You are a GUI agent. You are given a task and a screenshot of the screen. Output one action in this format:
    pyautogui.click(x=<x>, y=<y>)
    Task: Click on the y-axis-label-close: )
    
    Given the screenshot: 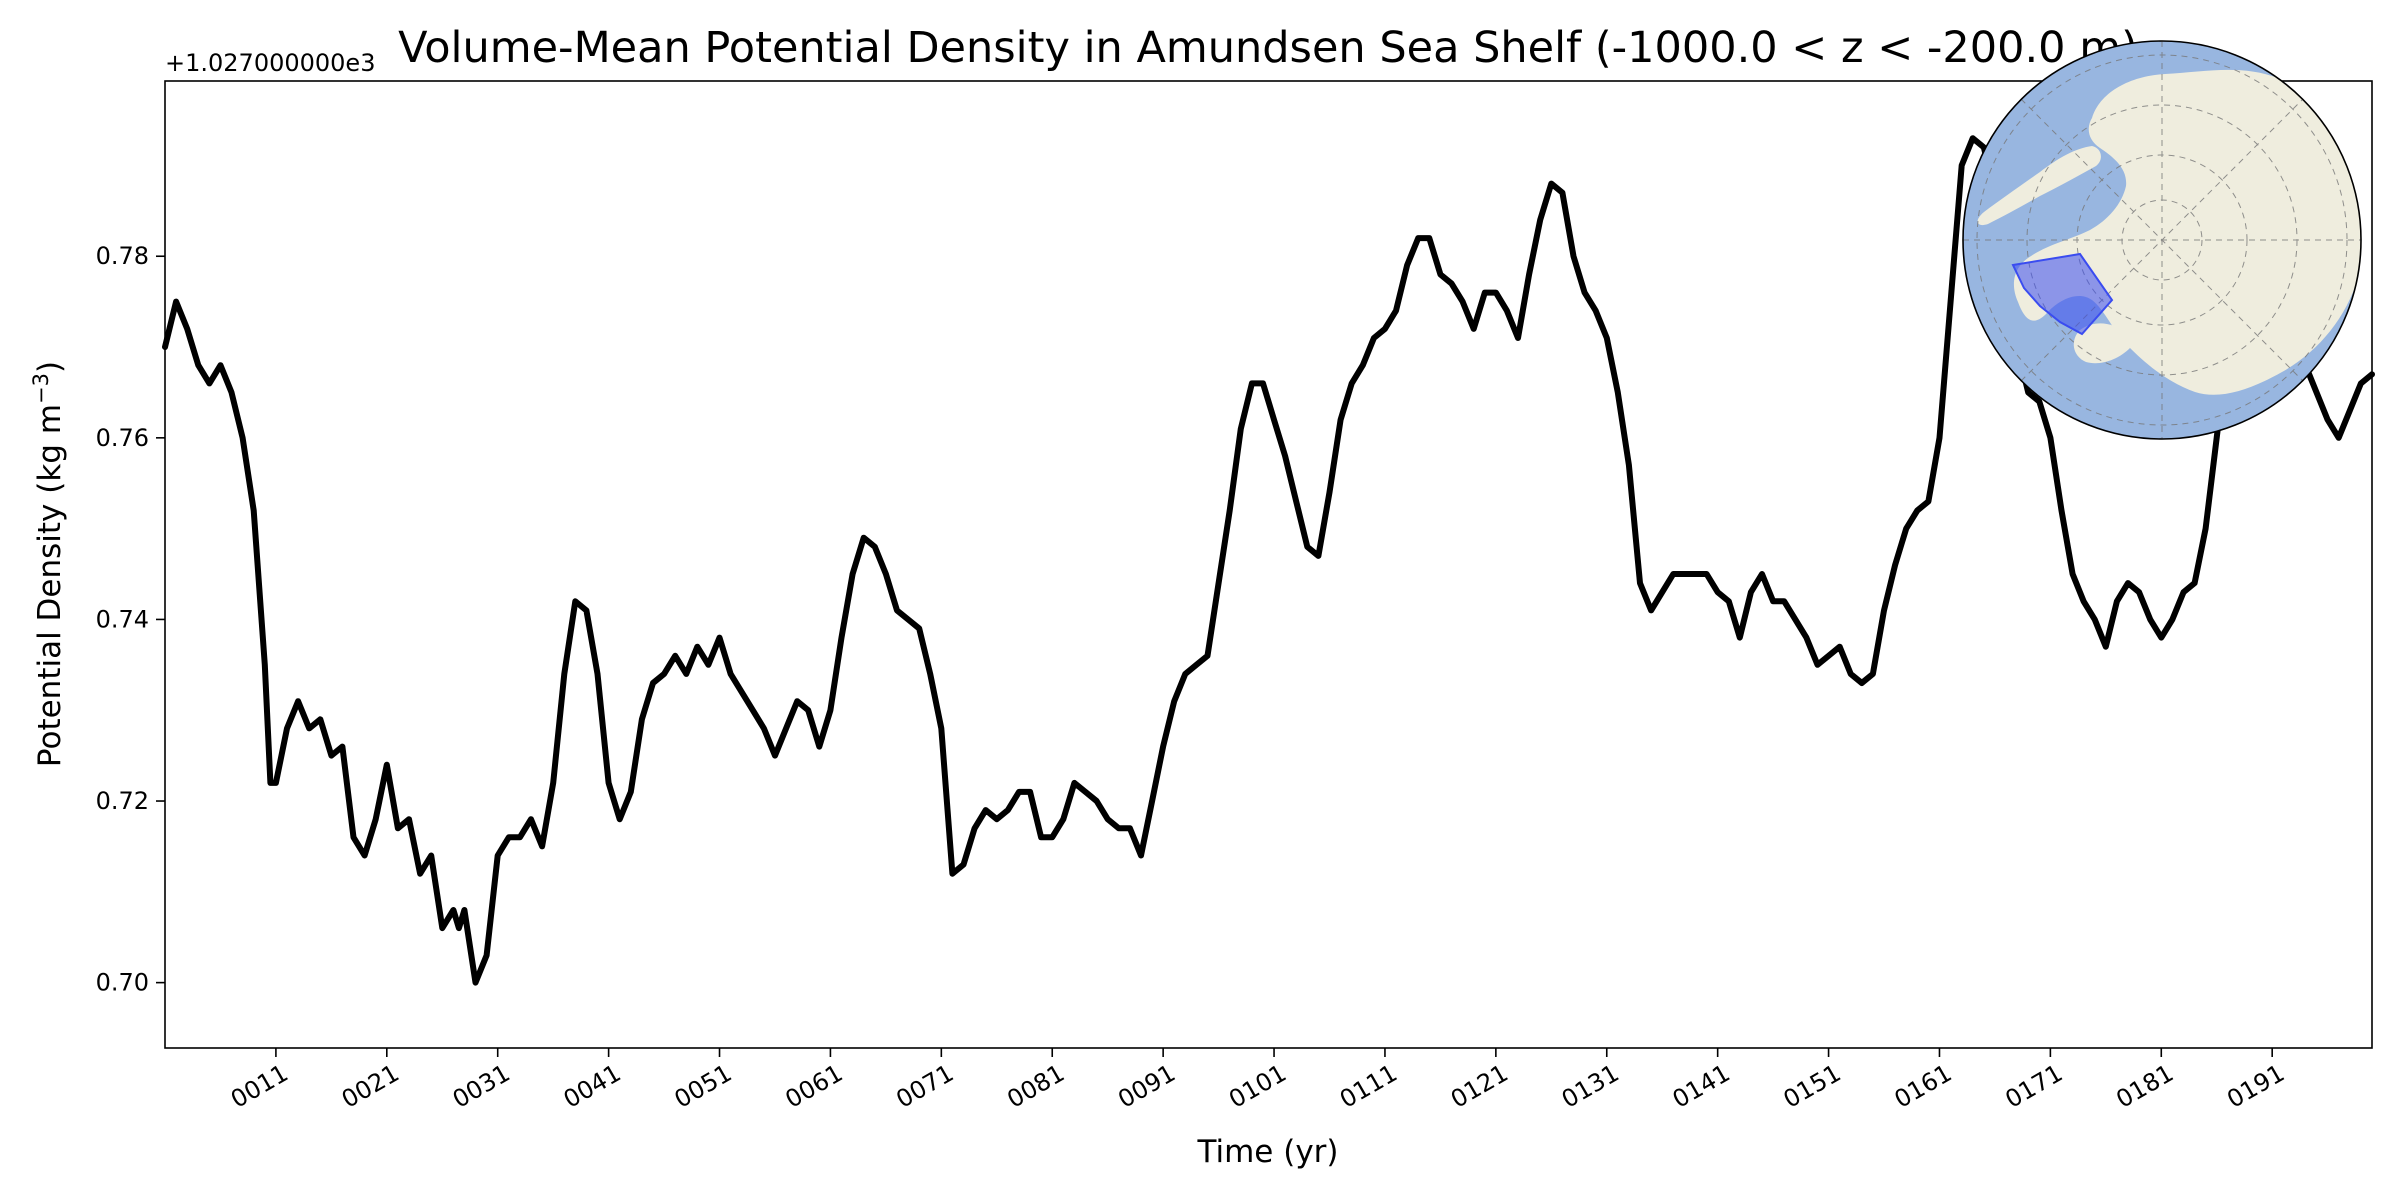 What is the action you would take?
    pyautogui.click(x=50, y=367)
    